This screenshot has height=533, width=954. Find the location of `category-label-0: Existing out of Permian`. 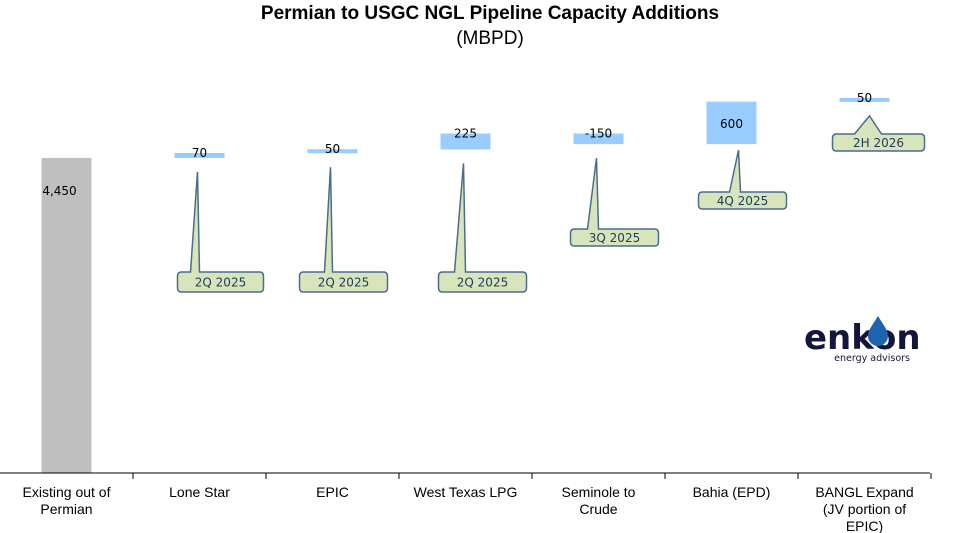

category-label-0: Existing out of Permian is located at coordinates (67, 500).